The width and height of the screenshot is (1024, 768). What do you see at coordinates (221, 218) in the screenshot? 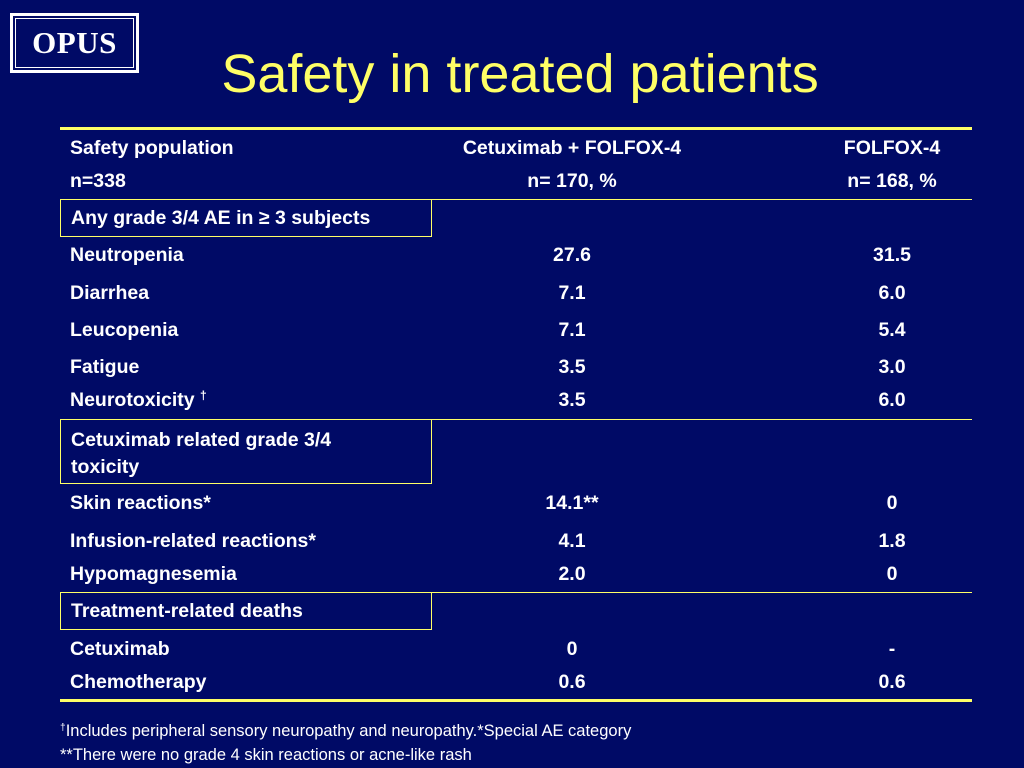
I see `section1-label: Any grade 3/4 AE in ≥ 3 subjects` at bounding box center [221, 218].